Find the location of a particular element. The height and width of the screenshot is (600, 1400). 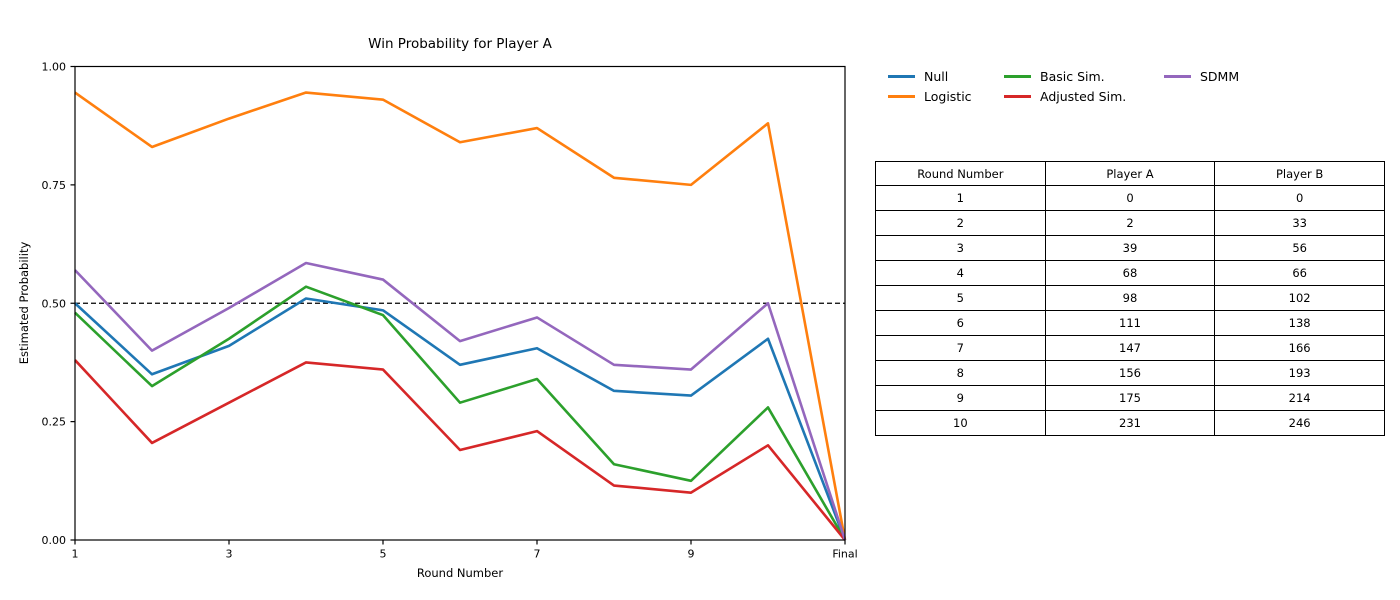

legend-column: Null Logistic is located at coordinates (946, 86).